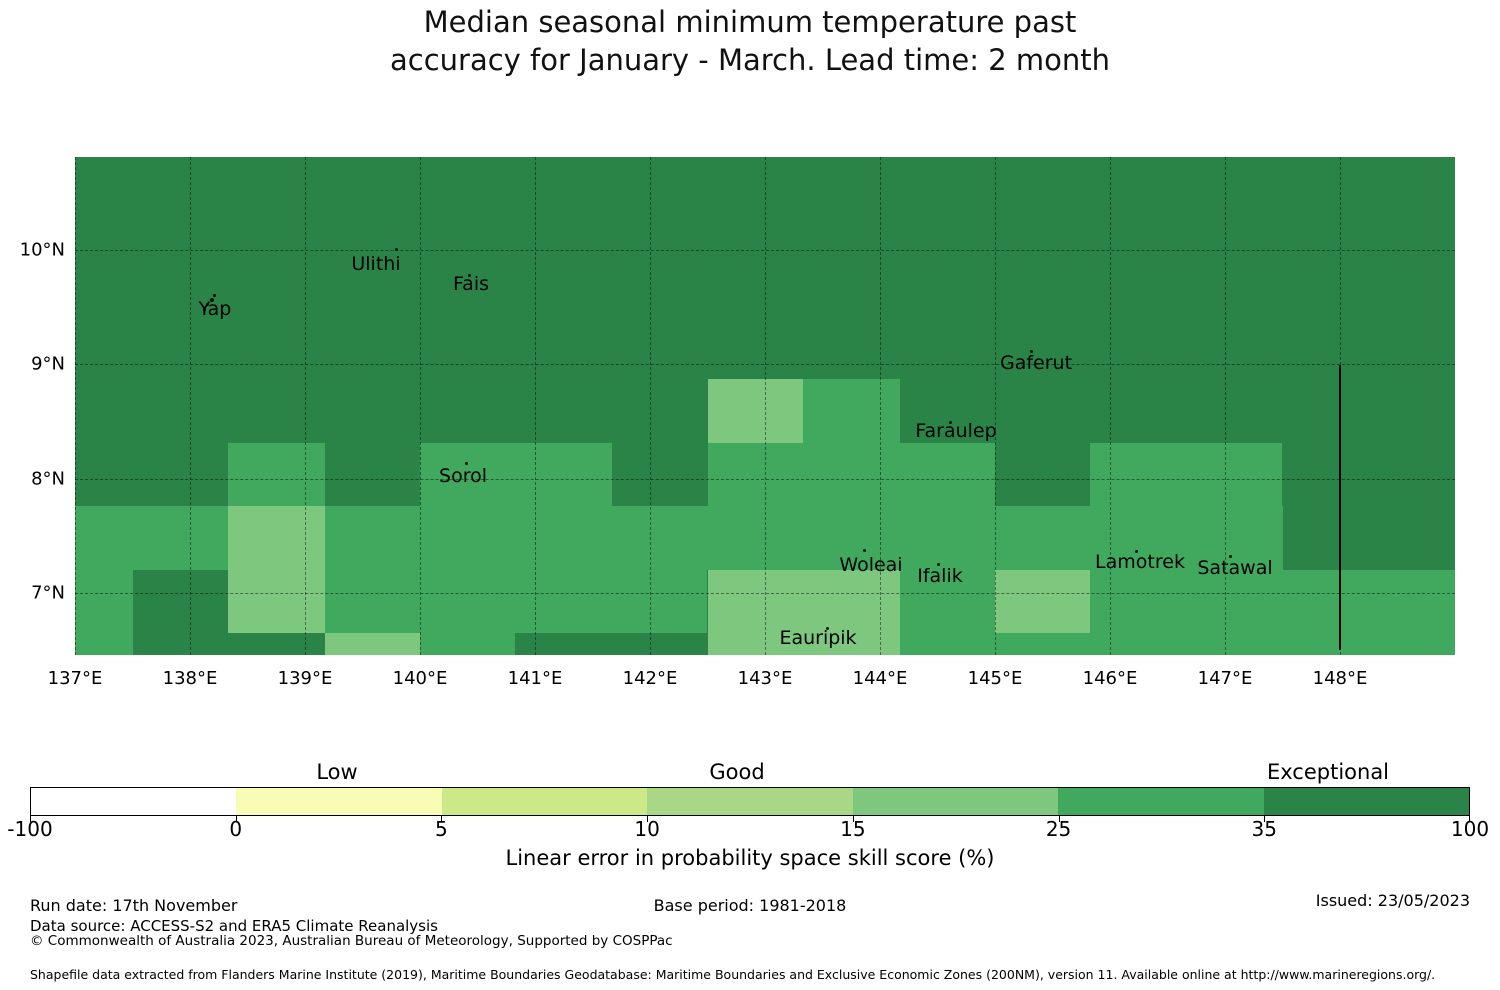 The image size is (1500, 990). What do you see at coordinates (469, 275) in the screenshot?
I see `island-marker-fais` at bounding box center [469, 275].